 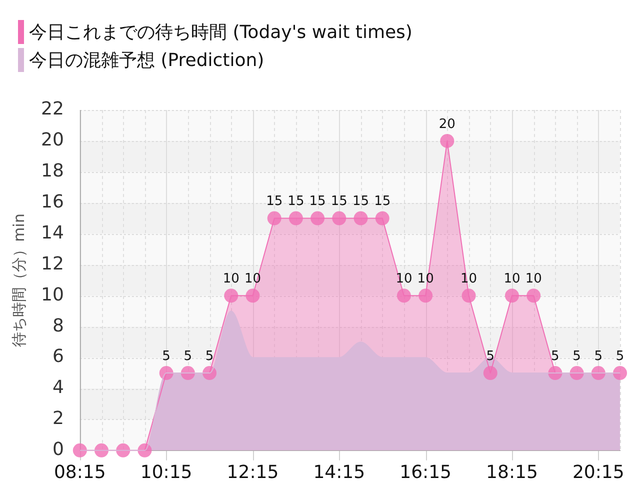 What do you see at coordinates (146, 60) in the screenshot?
I see `legend-label: 今日の混雑予想 (Prediction)` at bounding box center [146, 60].